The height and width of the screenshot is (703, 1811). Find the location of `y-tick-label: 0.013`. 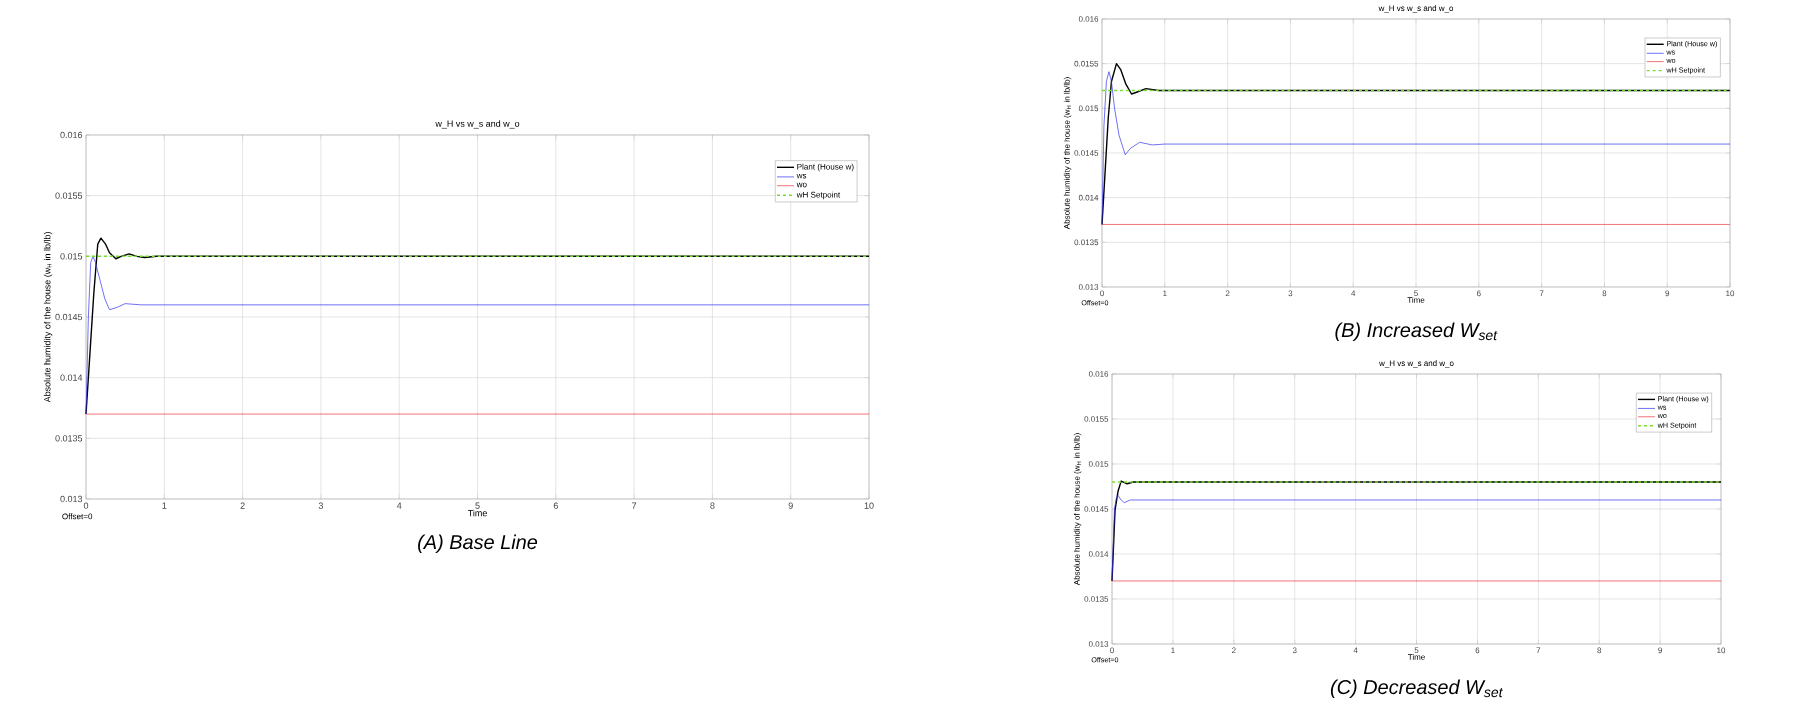

y-tick-label: 0.013 is located at coordinates (71, 499).